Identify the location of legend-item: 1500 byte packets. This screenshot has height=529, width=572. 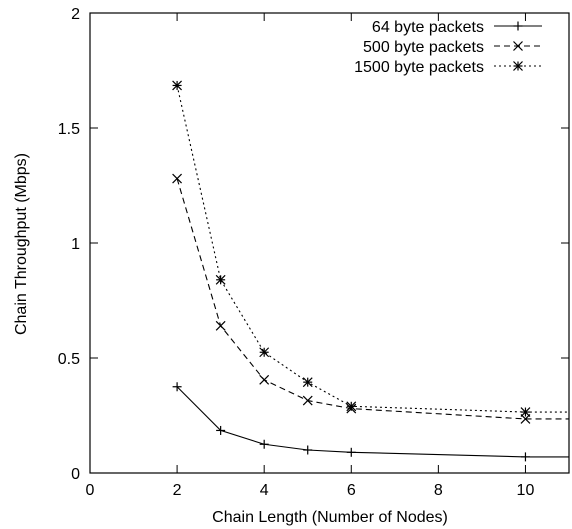
(448, 67).